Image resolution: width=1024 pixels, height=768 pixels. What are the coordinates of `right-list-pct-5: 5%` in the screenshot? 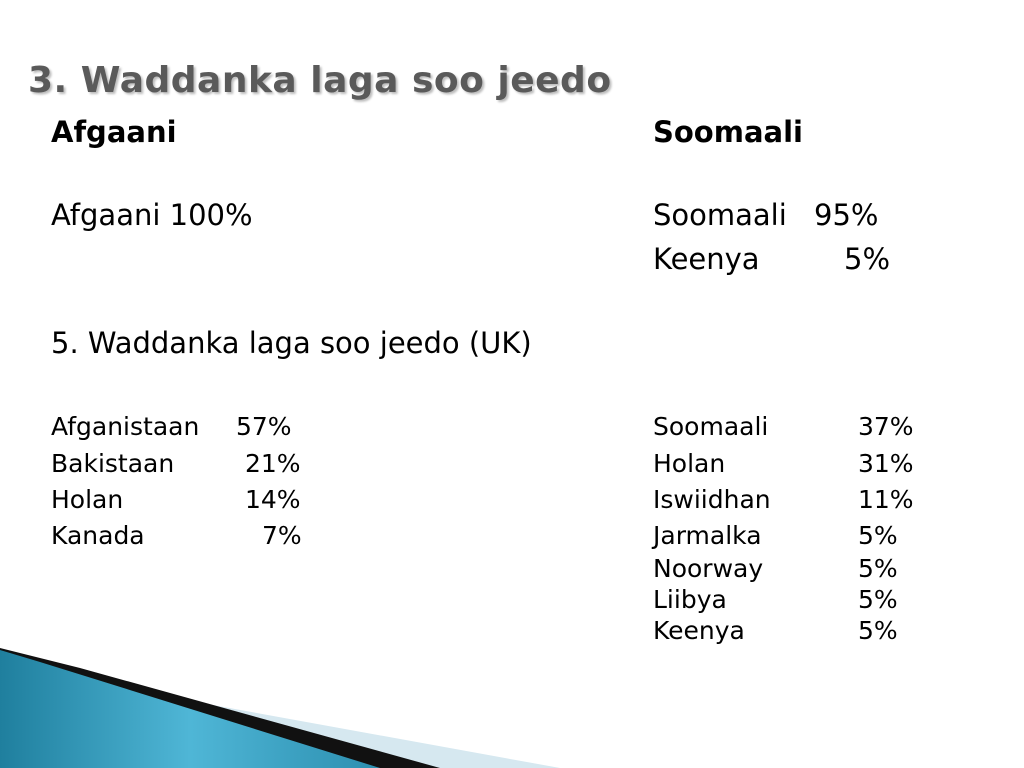 It's located at (878, 568).